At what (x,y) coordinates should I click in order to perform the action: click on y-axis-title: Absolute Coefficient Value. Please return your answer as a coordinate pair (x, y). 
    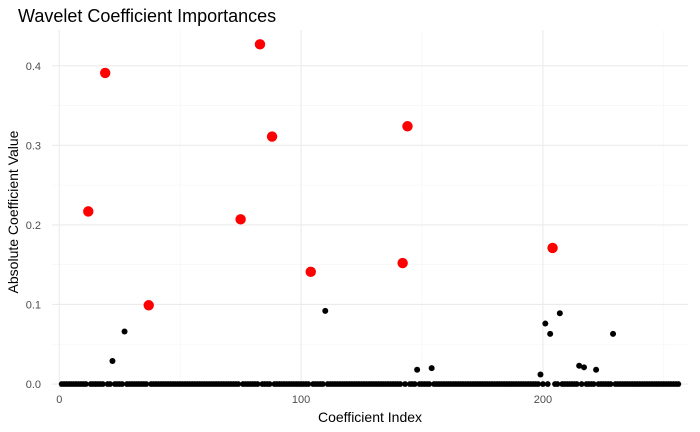
    Looking at the image, I should click on (13, 211).